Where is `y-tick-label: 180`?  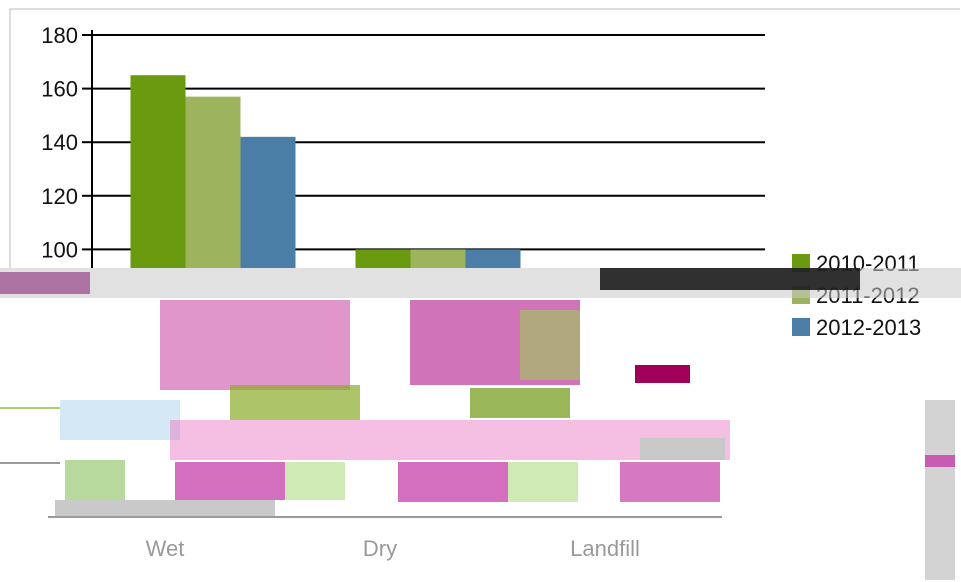
y-tick-label: 180 is located at coordinates (59, 35).